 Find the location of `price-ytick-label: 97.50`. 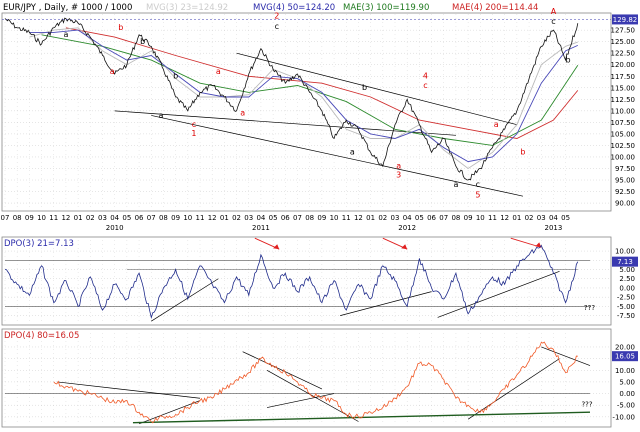

price-ytick-label: 97.50 is located at coordinates (625, 169).